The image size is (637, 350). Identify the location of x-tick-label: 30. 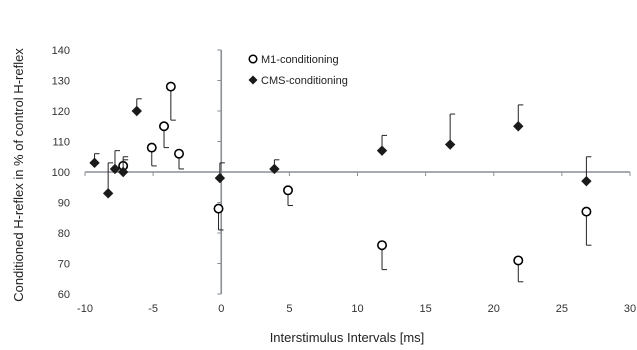
(630, 309).